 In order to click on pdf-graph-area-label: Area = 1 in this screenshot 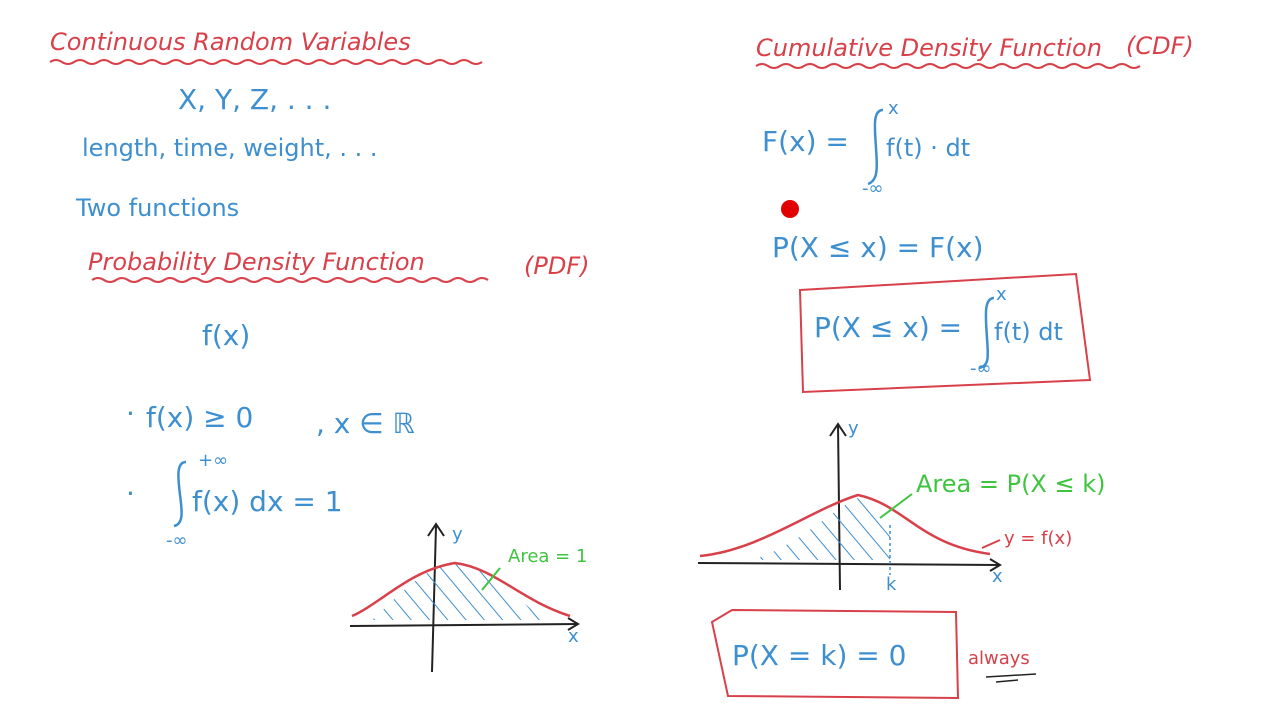, I will do `click(548, 556)`.